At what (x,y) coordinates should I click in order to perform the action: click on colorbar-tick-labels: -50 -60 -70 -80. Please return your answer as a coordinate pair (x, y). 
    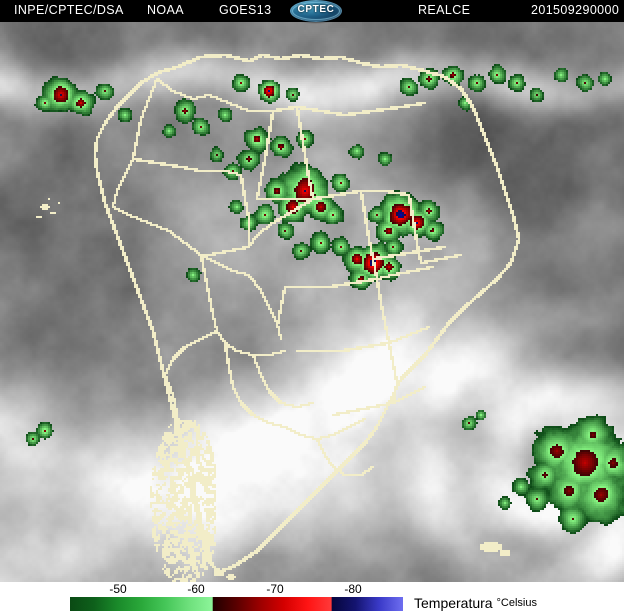
    Looking at the image, I should click on (312, 589).